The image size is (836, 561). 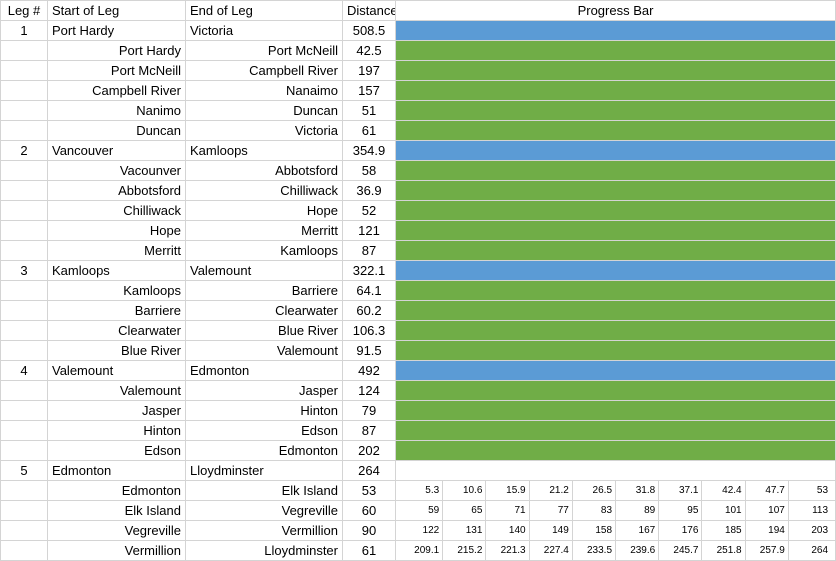 I want to click on segment-step-values: 5.3 10.6 15.9 21.2 26.5 31.8 37.1 42.4 47.7 53, so click(x=615, y=490).